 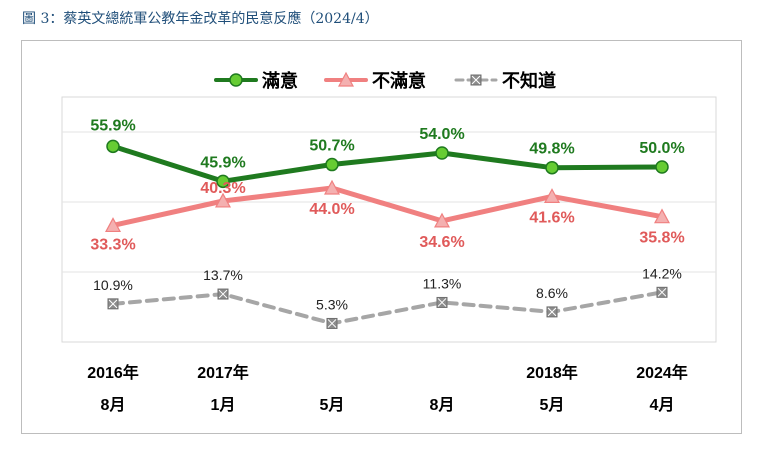 What do you see at coordinates (331, 146) in the screenshot?
I see `data-label: 50.7%` at bounding box center [331, 146].